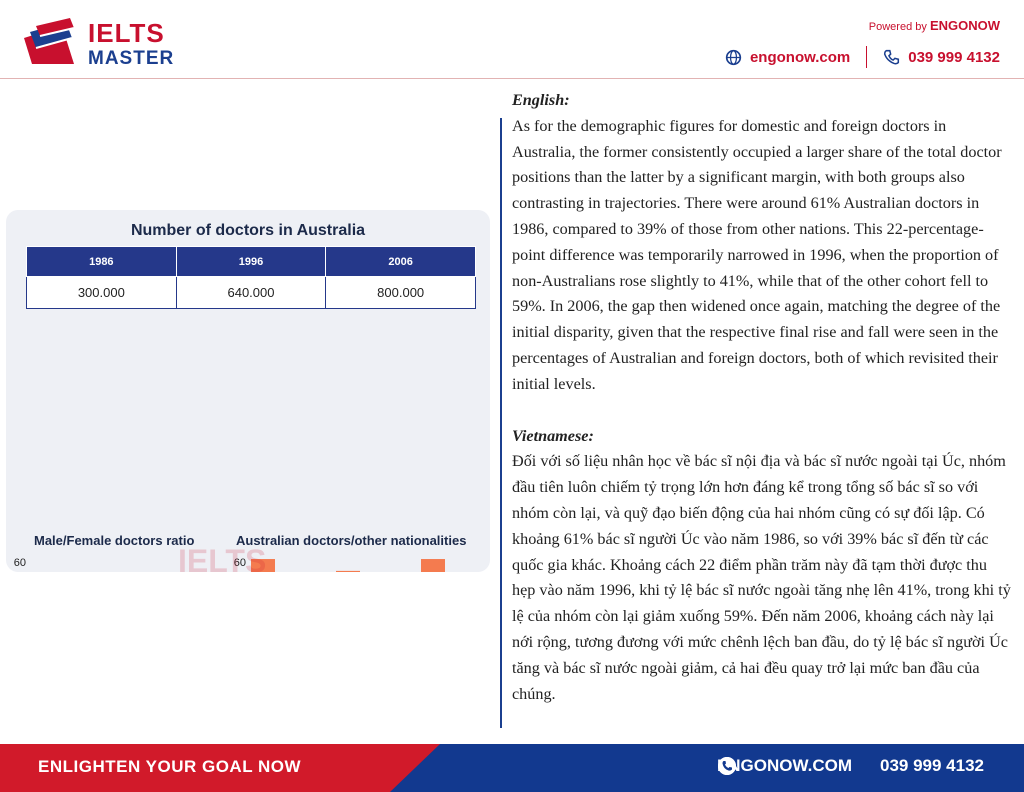  Describe the element at coordinates (954, 57) in the screenshot. I see `header-phone-link: 039 999 4132` at that location.